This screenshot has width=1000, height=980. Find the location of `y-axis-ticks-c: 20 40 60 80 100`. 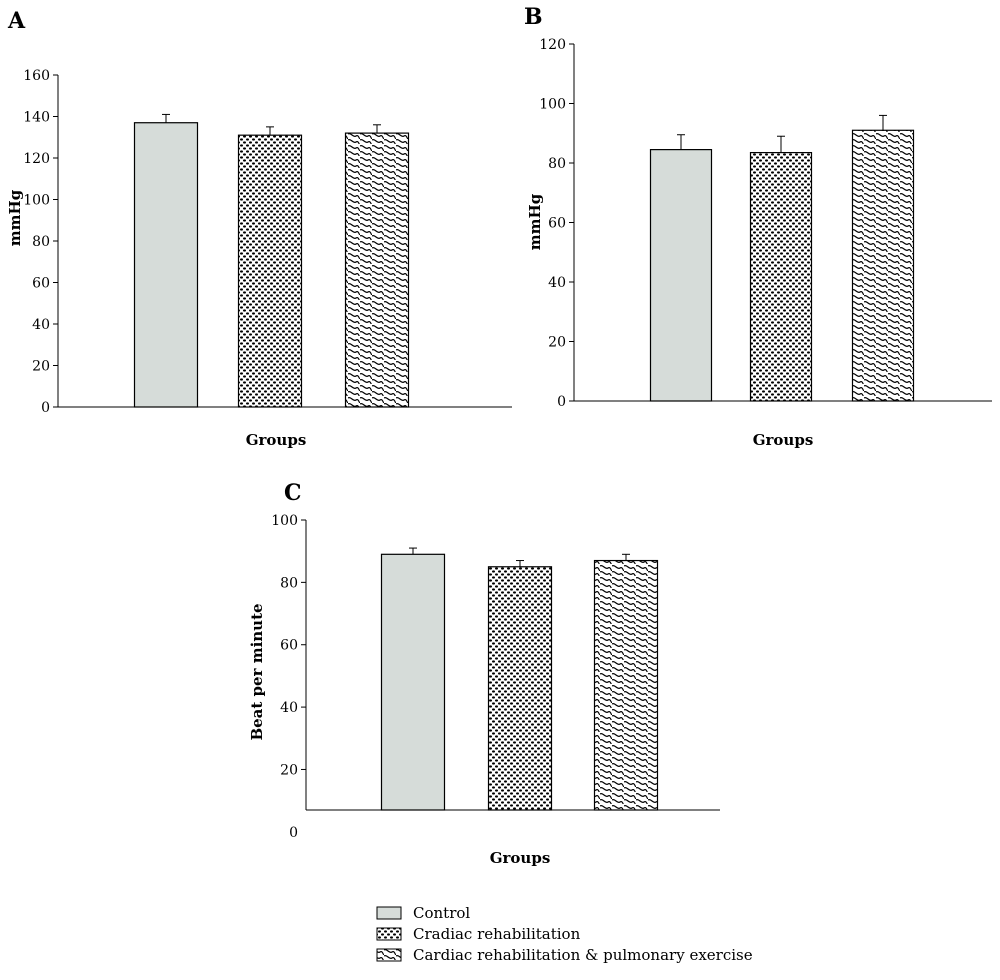

y-axis-ticks-c: 20 40 60 80 100 is located at coordinates (288, 645).